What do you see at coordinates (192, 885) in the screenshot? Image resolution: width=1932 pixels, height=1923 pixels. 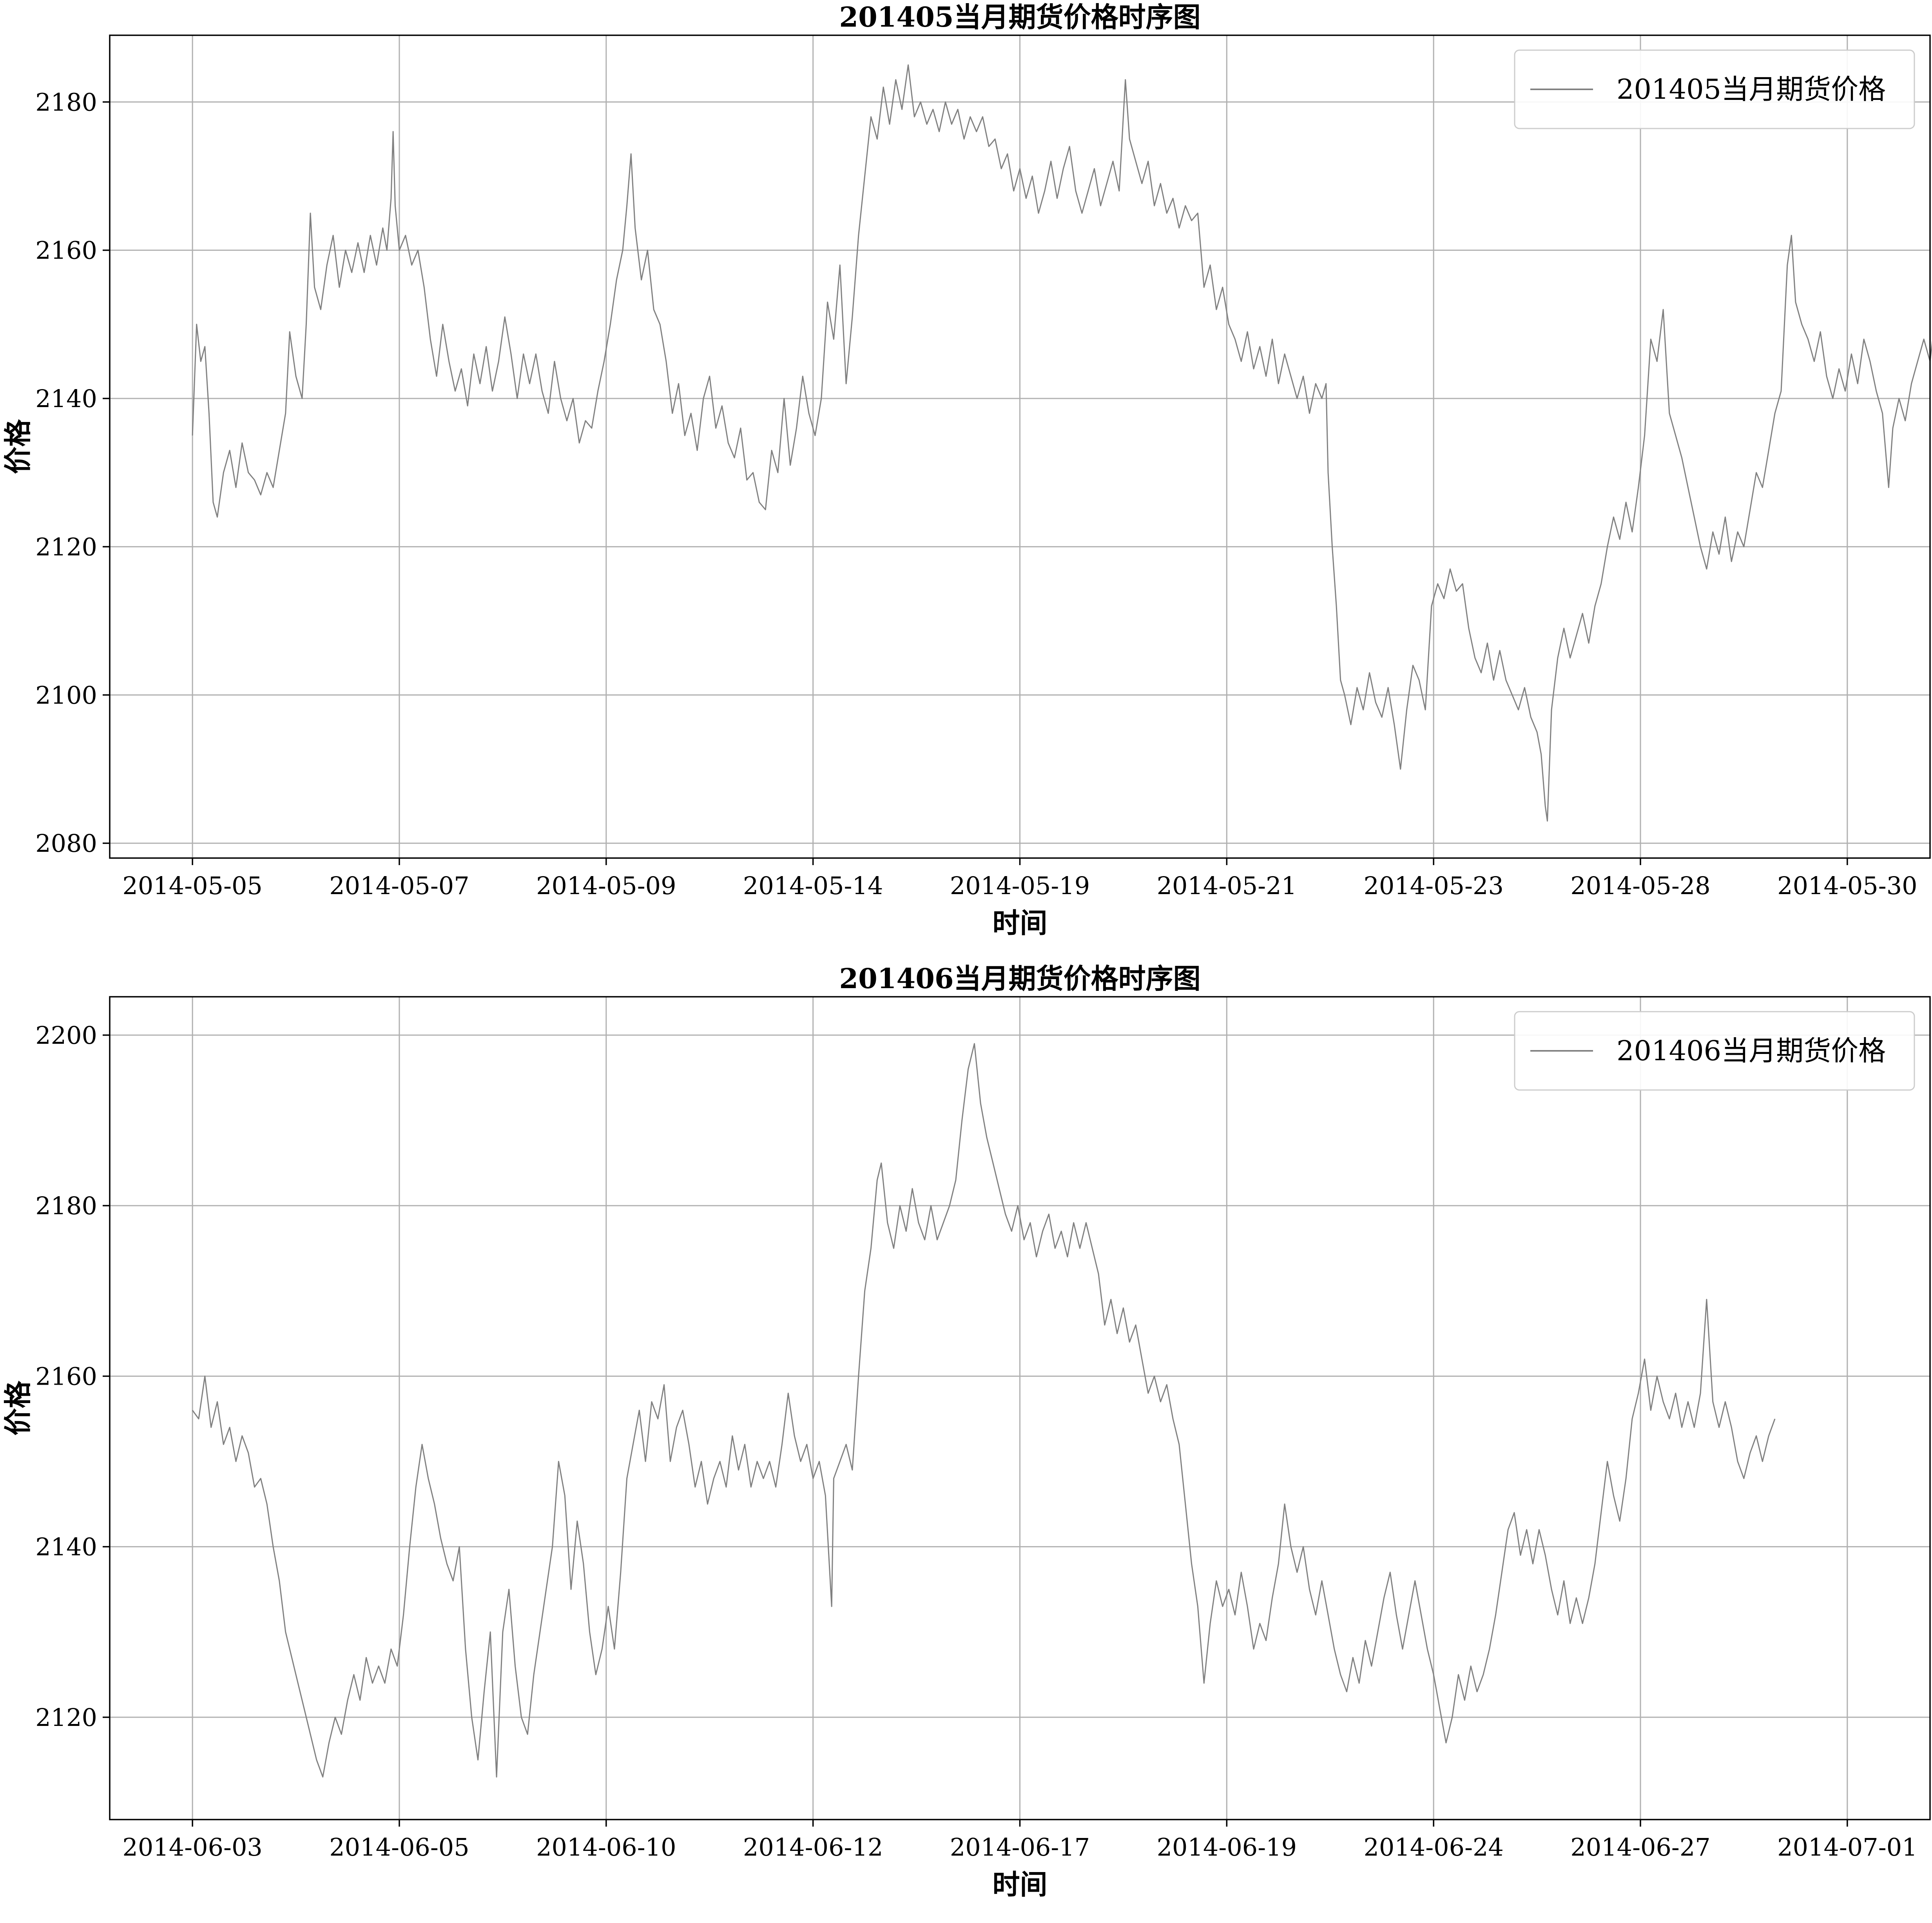 I see `chart-0-x-tick-label: 2014-05-05` at bounding box center [192, 885].